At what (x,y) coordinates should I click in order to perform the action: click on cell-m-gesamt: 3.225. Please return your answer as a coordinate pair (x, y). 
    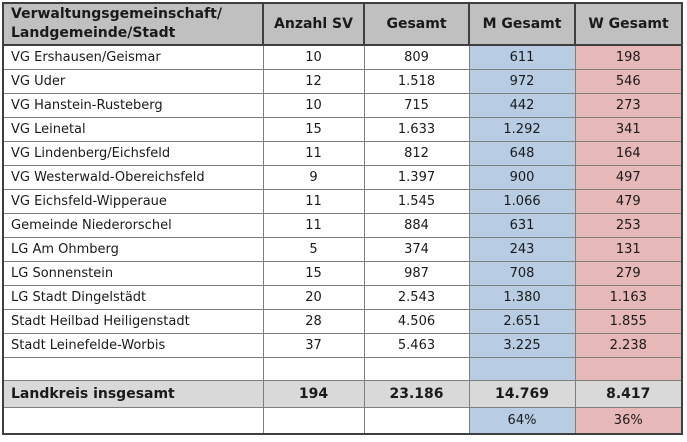
    Looking at the image, I should click on (522, 345).